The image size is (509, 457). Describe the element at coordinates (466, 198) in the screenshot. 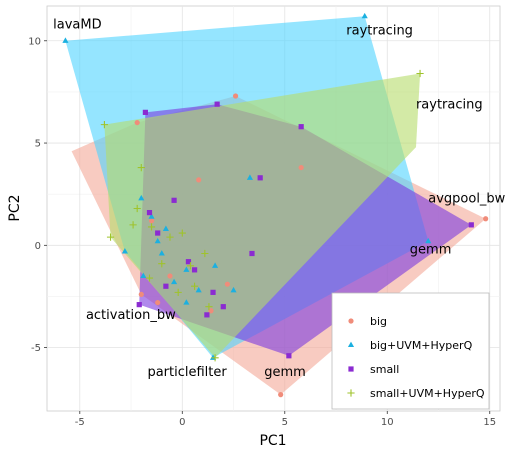

I see `annotation-avgpool-bw: avgpool_bw` at that location.